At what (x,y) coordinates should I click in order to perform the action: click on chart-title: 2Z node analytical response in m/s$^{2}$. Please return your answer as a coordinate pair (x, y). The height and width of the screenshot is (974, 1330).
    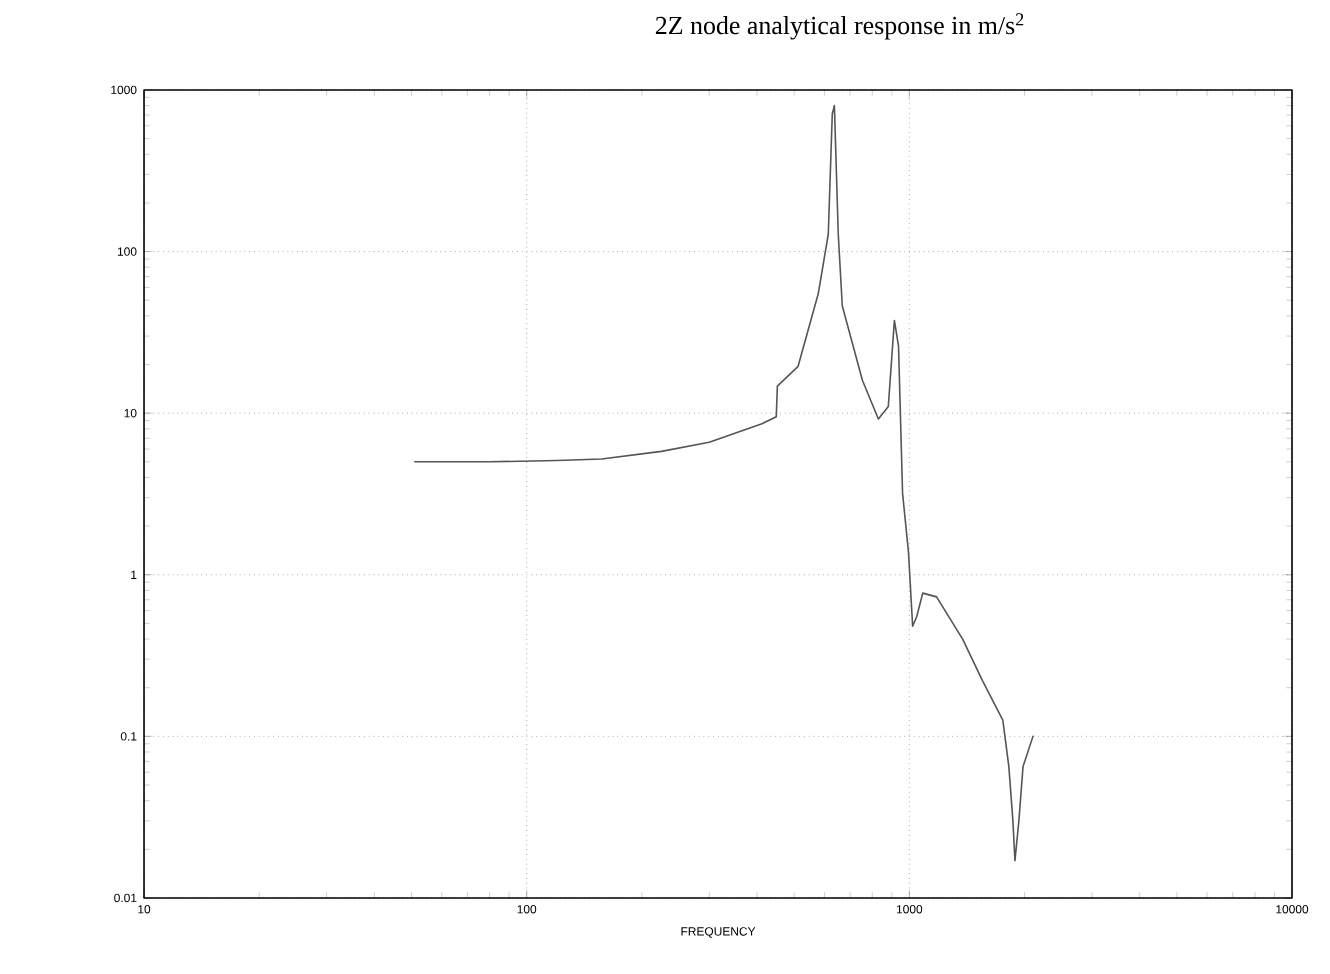
    Looking at the image, I should click on (839, 26).